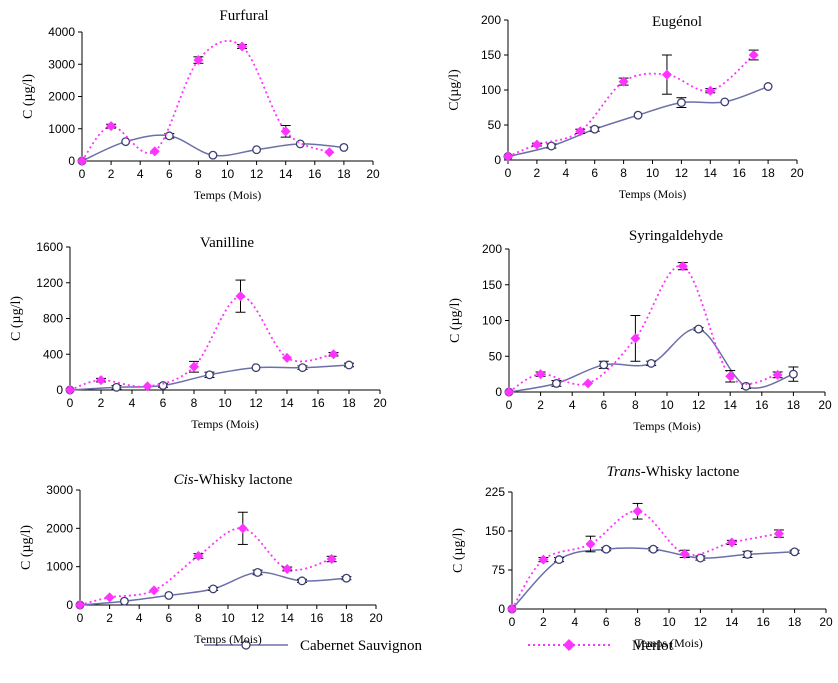 The height and width of the screenshot is (683, 838). I want to click on series-line-merlot, so click(205, 101).